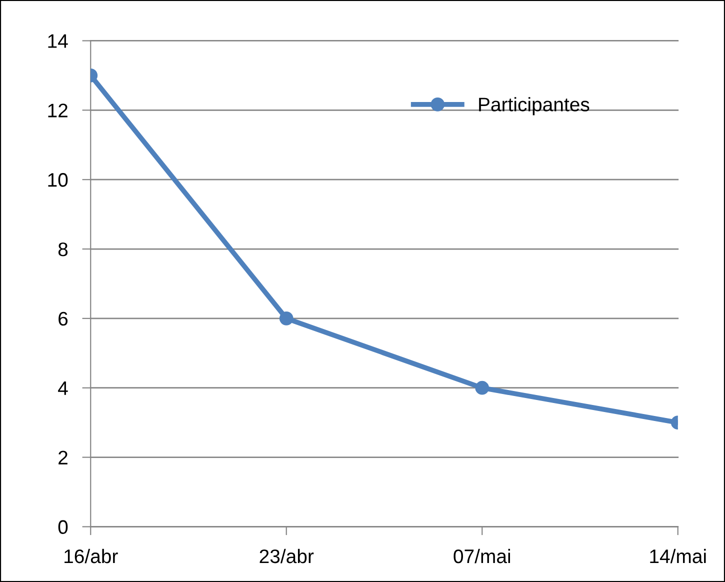 The width and height of the screenshot is (725, 582). I want to click on x-tick-label: 07/mai, so click(482, 556).